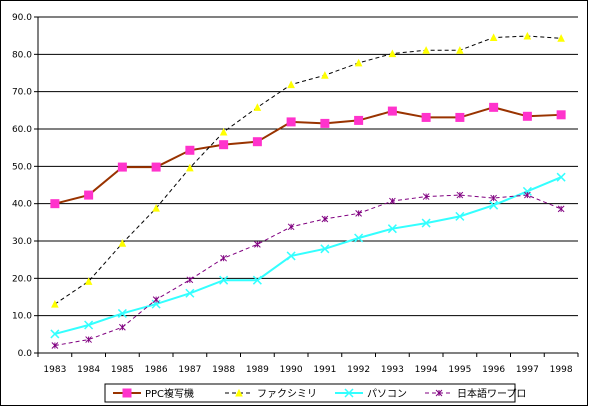 This screenshot has width=590, height=408. I want to click on x-tick-label: 1992, so click(358, 370).